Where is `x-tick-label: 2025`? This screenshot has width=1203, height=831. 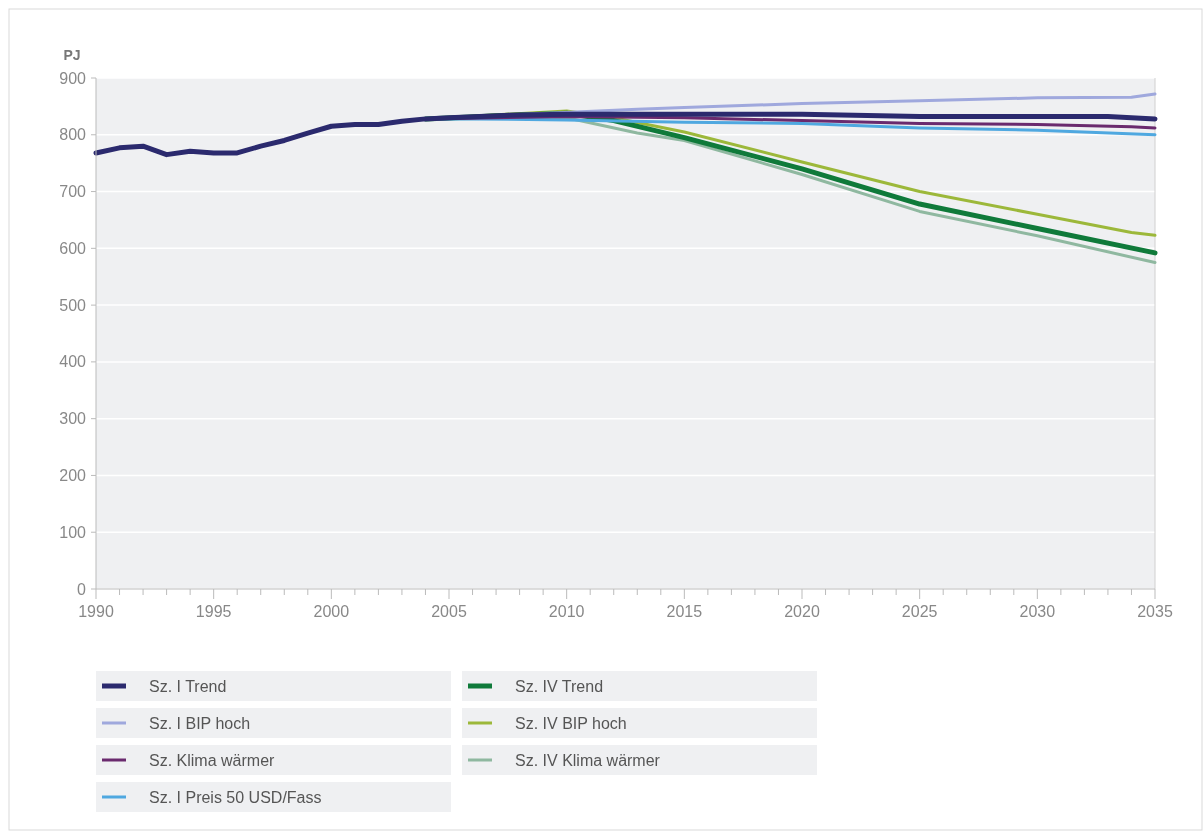
x-tick-label: 2025 is located at coordinates (919, 611).